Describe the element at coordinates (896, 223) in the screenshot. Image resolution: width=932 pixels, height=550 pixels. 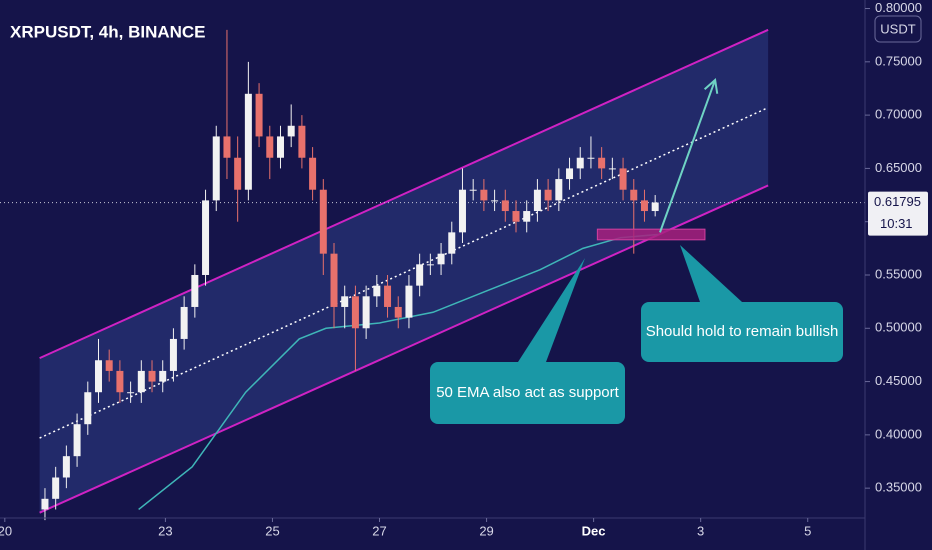
I see `countdown: 10:31` at that location.